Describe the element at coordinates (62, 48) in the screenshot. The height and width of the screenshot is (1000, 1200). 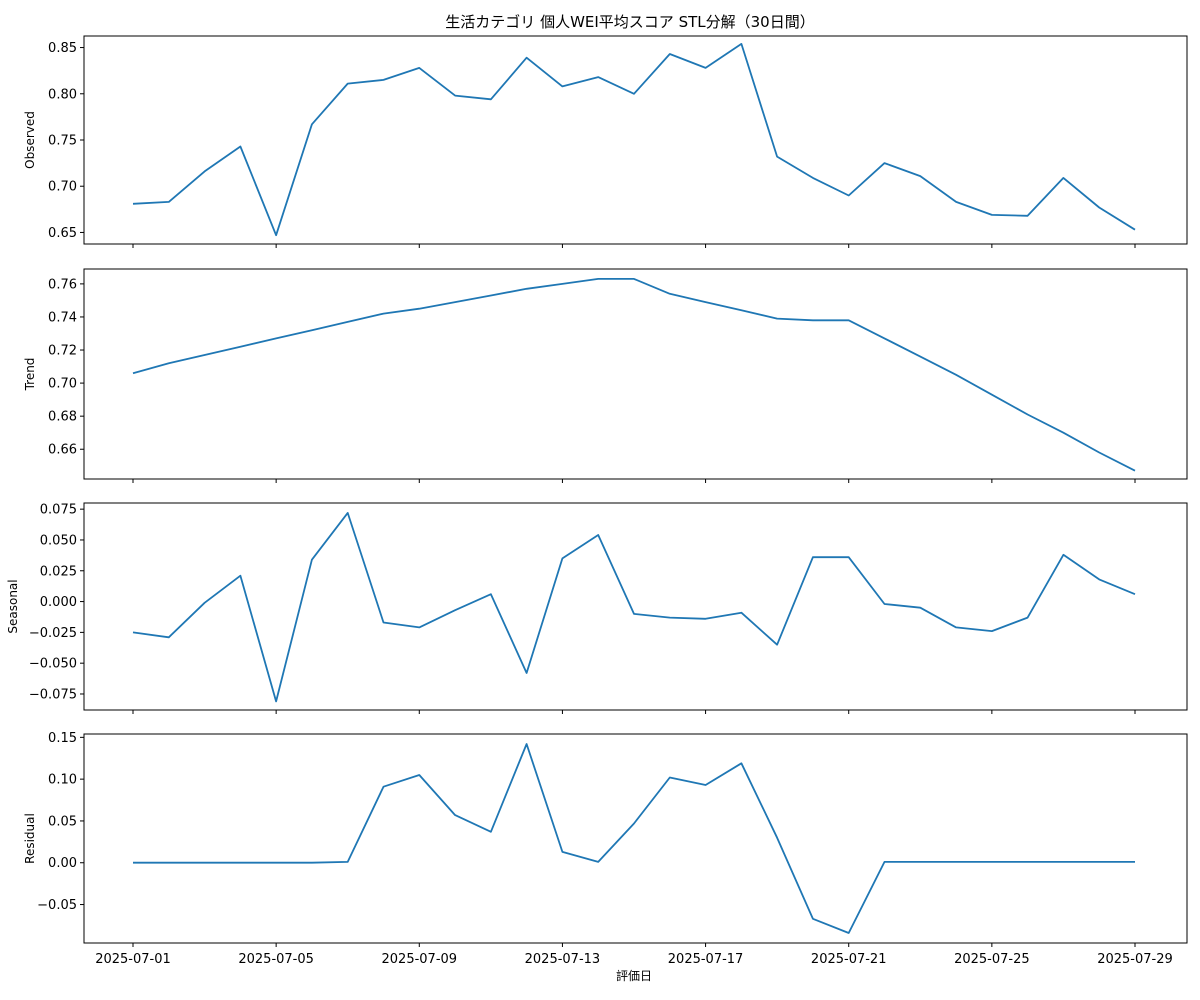
I see `y-tick-label: 0.85` at that location.